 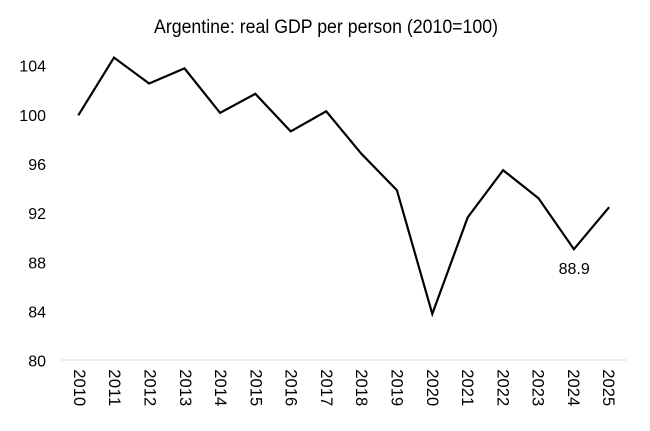 What do you see at coordinates (37, 263) in the screenshot?
I see `svg-text: 88` at bounding box center [37, 263].